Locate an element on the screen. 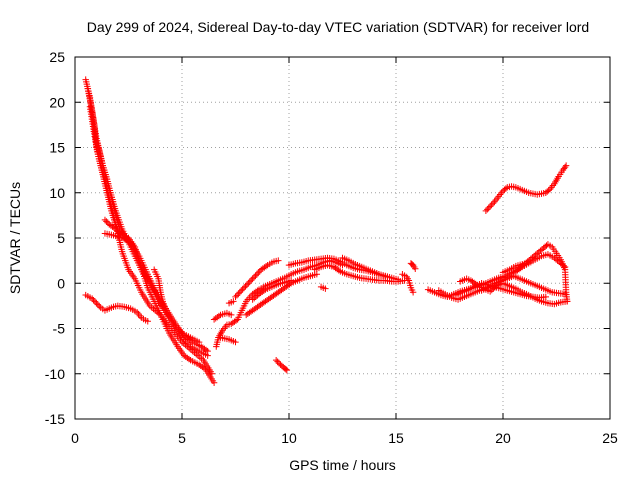 The height and width of the screenshot is (480, 640). y-tick-label: 25 is located at coordinates (57, 57).